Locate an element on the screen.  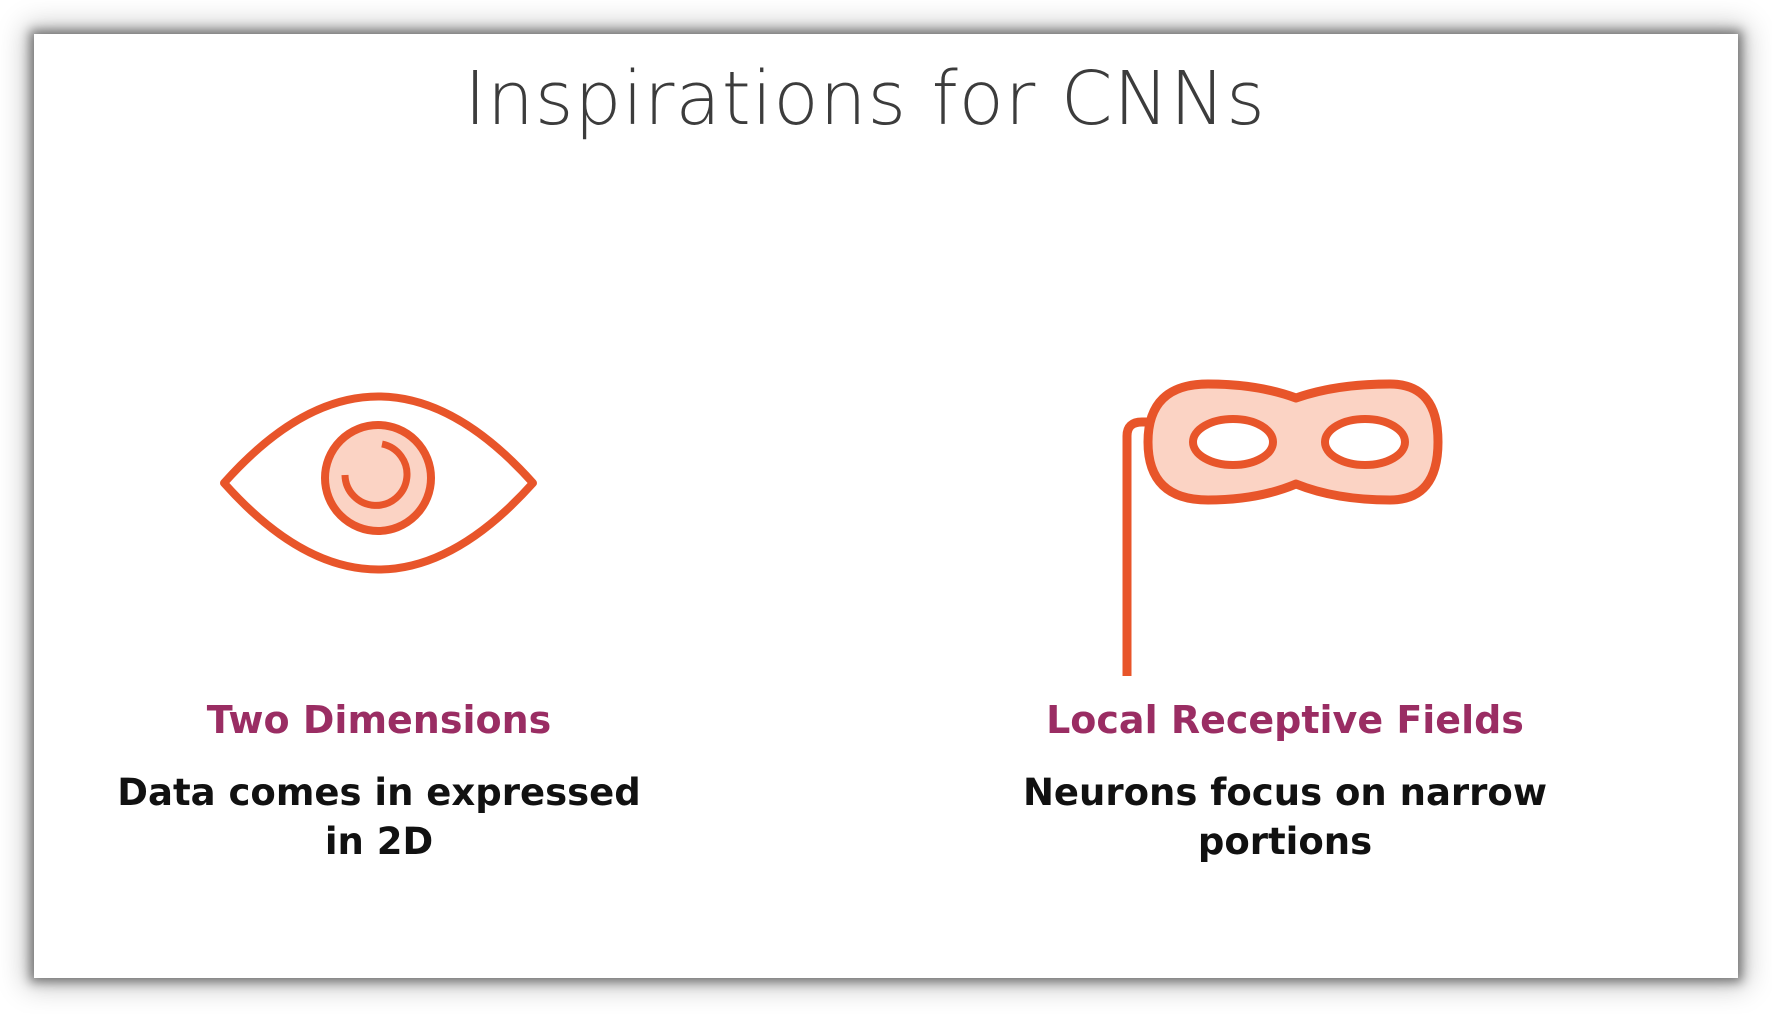
item-description-local-receptive-fields: Neurons focus on narrow portions is located at coordinates (1285, 817).